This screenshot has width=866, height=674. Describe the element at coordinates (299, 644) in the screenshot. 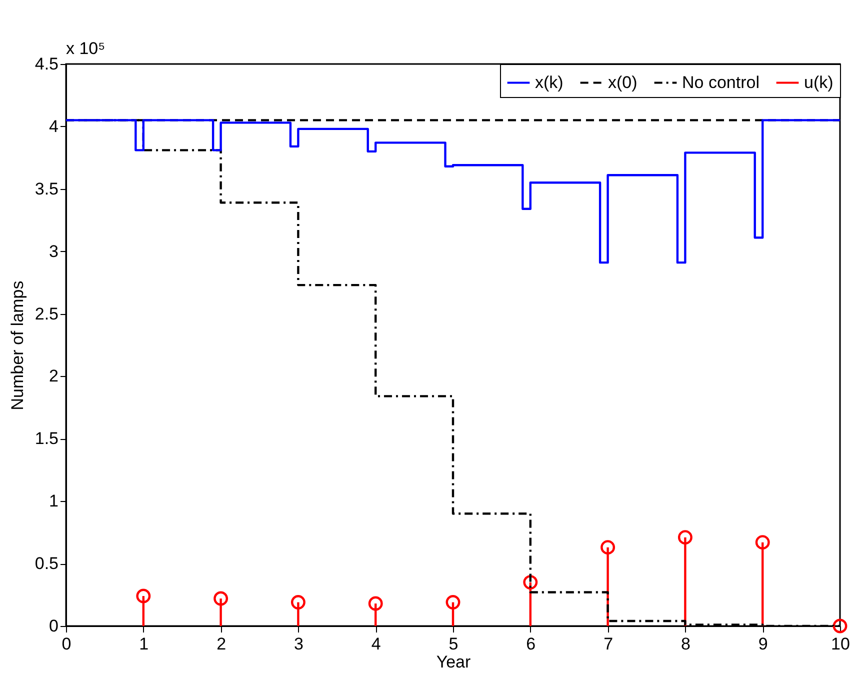

I see `x-tick-label: 3` at that location.